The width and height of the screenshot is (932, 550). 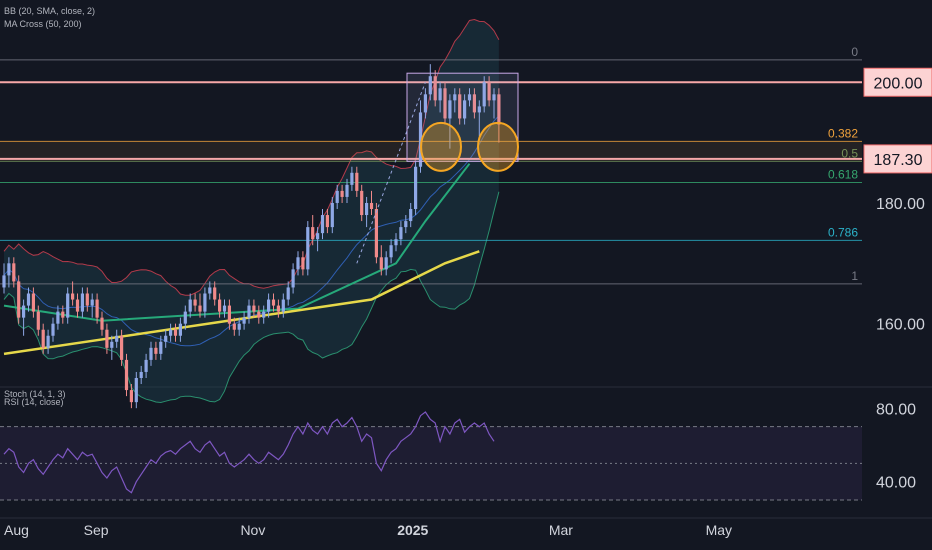 I want to click on price-axis: 180.00 160.00 200.00 187.30, so click(x=897, y=200).